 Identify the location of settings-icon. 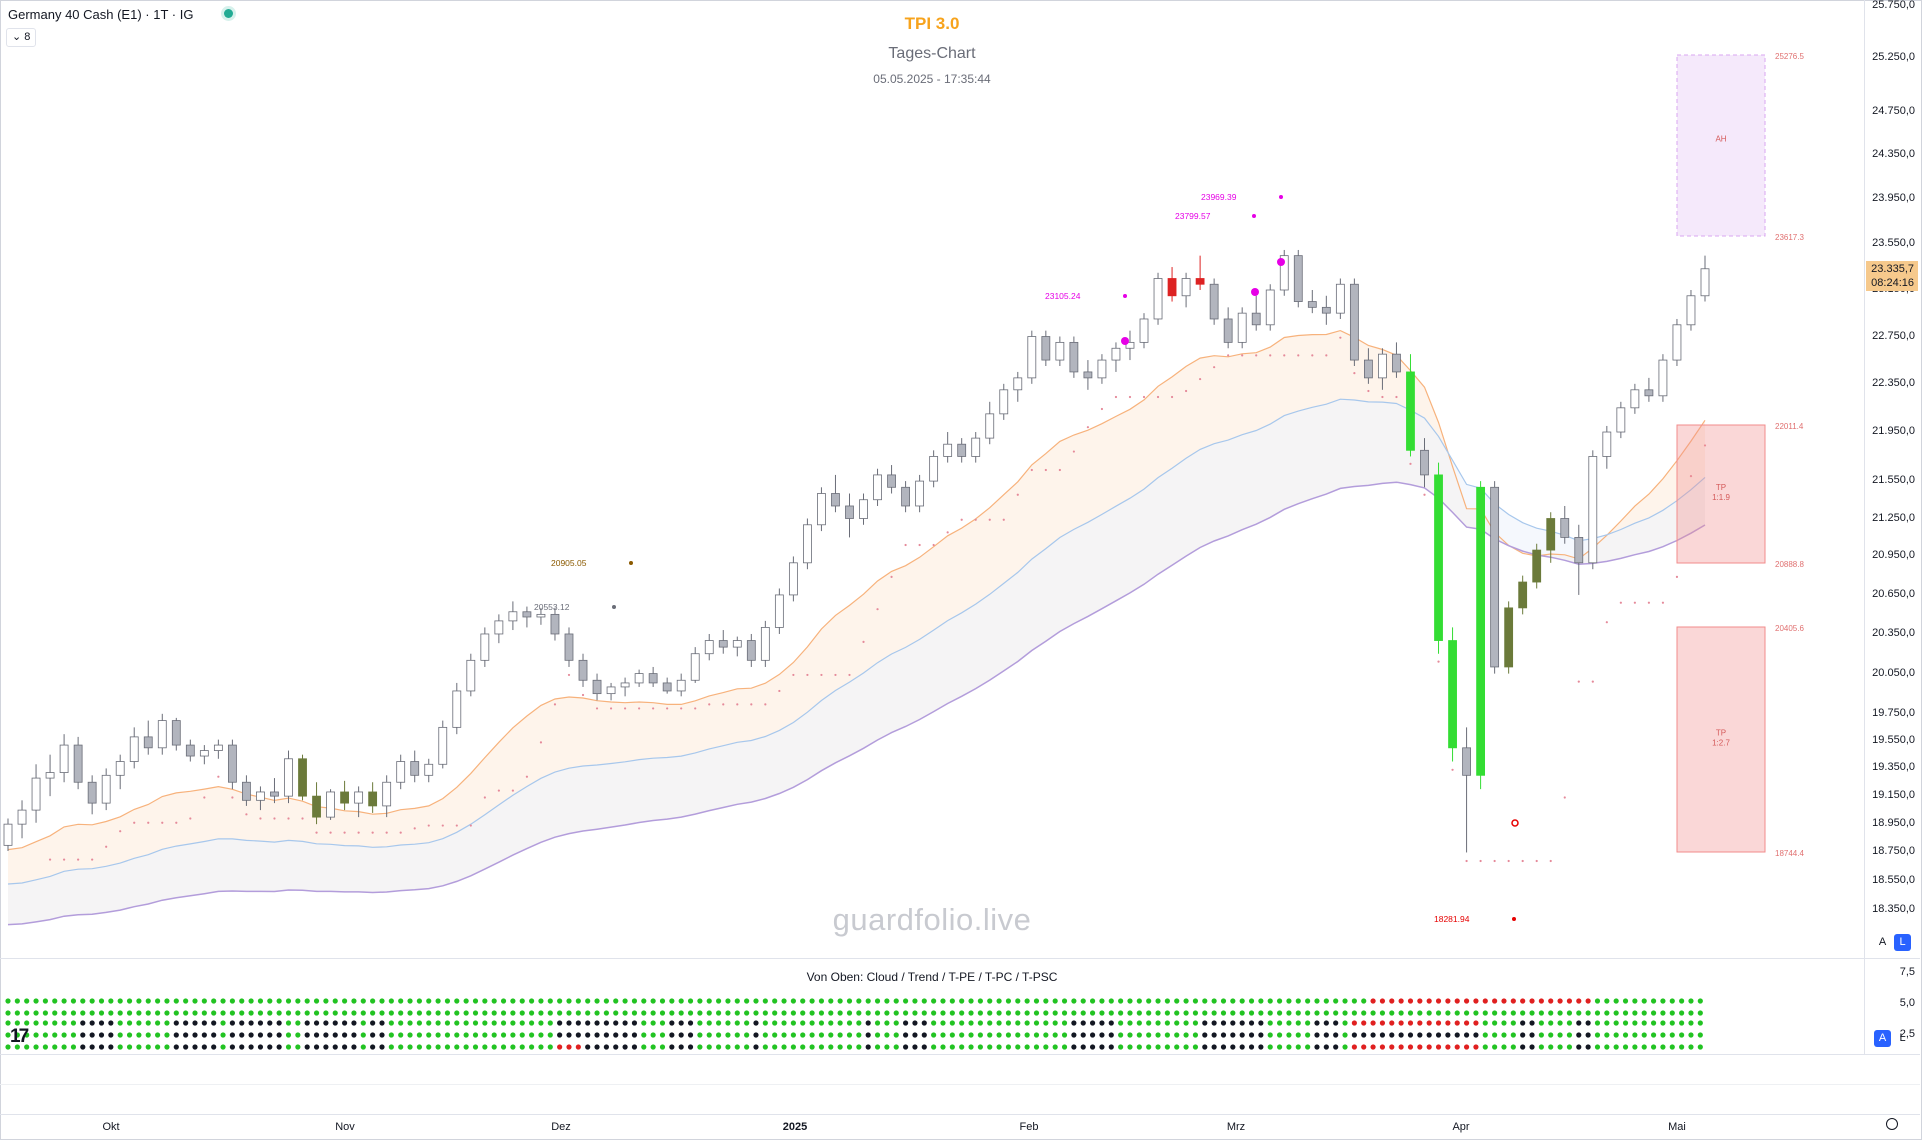
(1892, 1124).